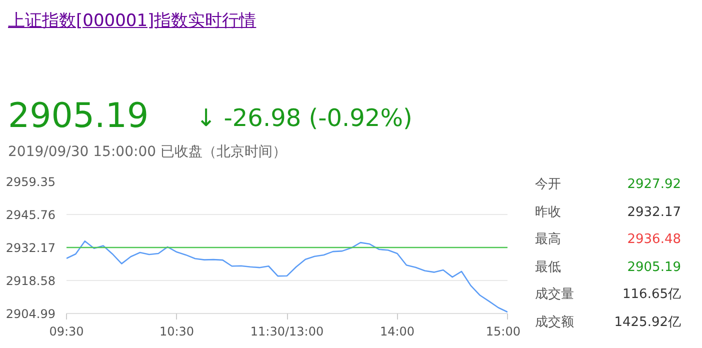 The height and width of the screenshot is (348, 702). What do you see at coordinates (397, 331) in the screenshot?
I see `x-tick-label: 14:00` at bounding box center [397, 331].